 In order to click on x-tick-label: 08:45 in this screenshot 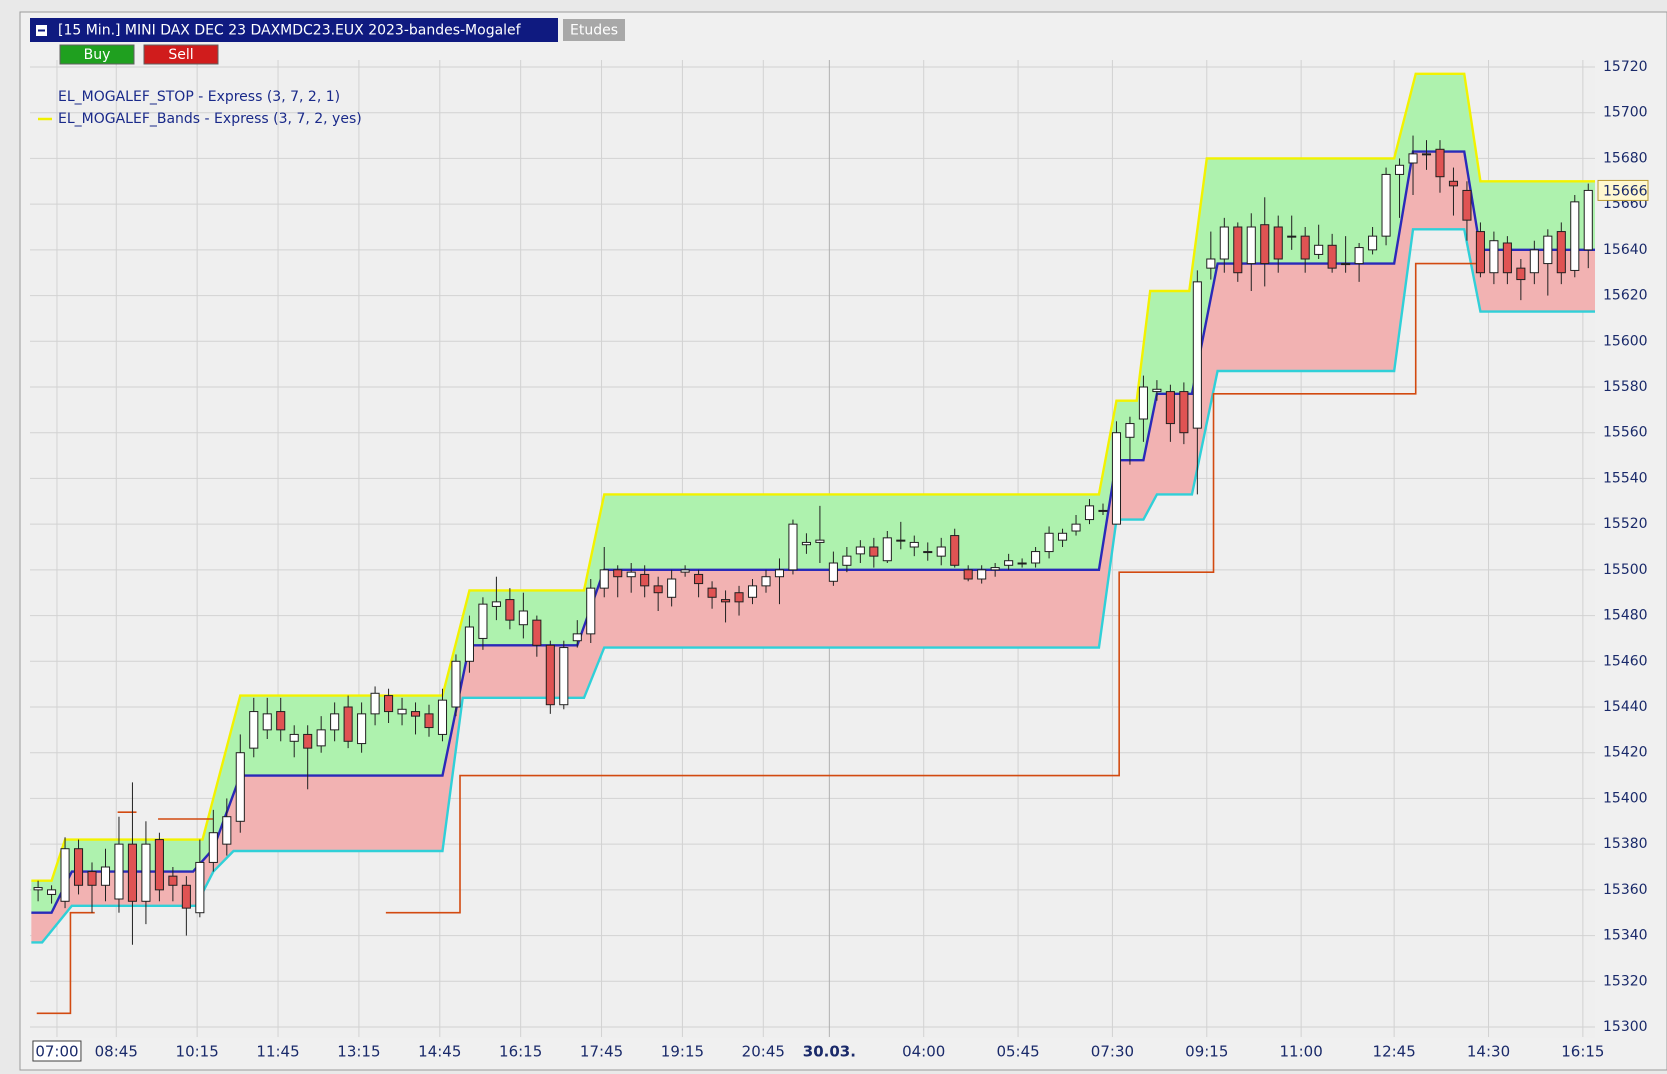, I will do `click(116, 1052)`.